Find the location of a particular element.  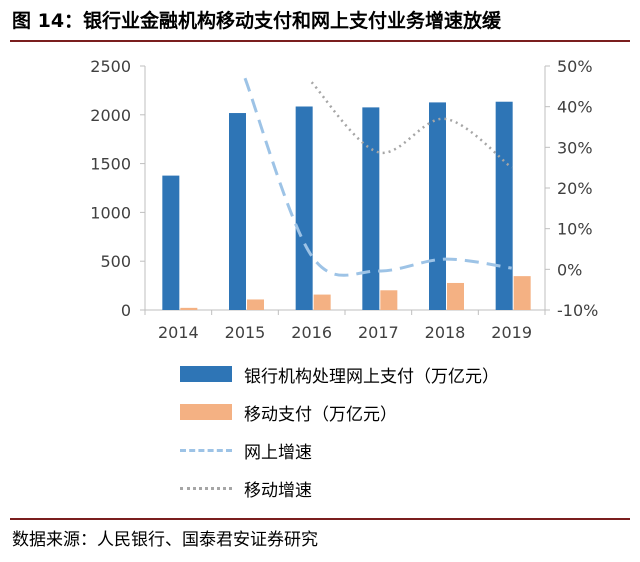

line-online-growth is located at coordinates (377, 177).